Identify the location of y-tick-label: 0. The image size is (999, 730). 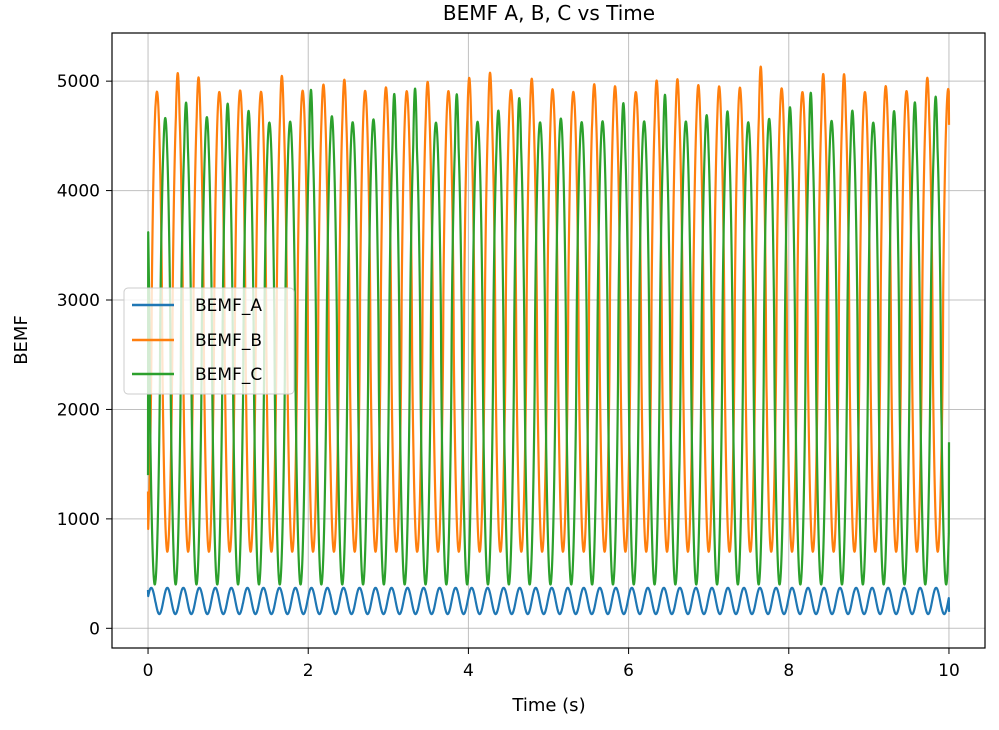
(94, 629).